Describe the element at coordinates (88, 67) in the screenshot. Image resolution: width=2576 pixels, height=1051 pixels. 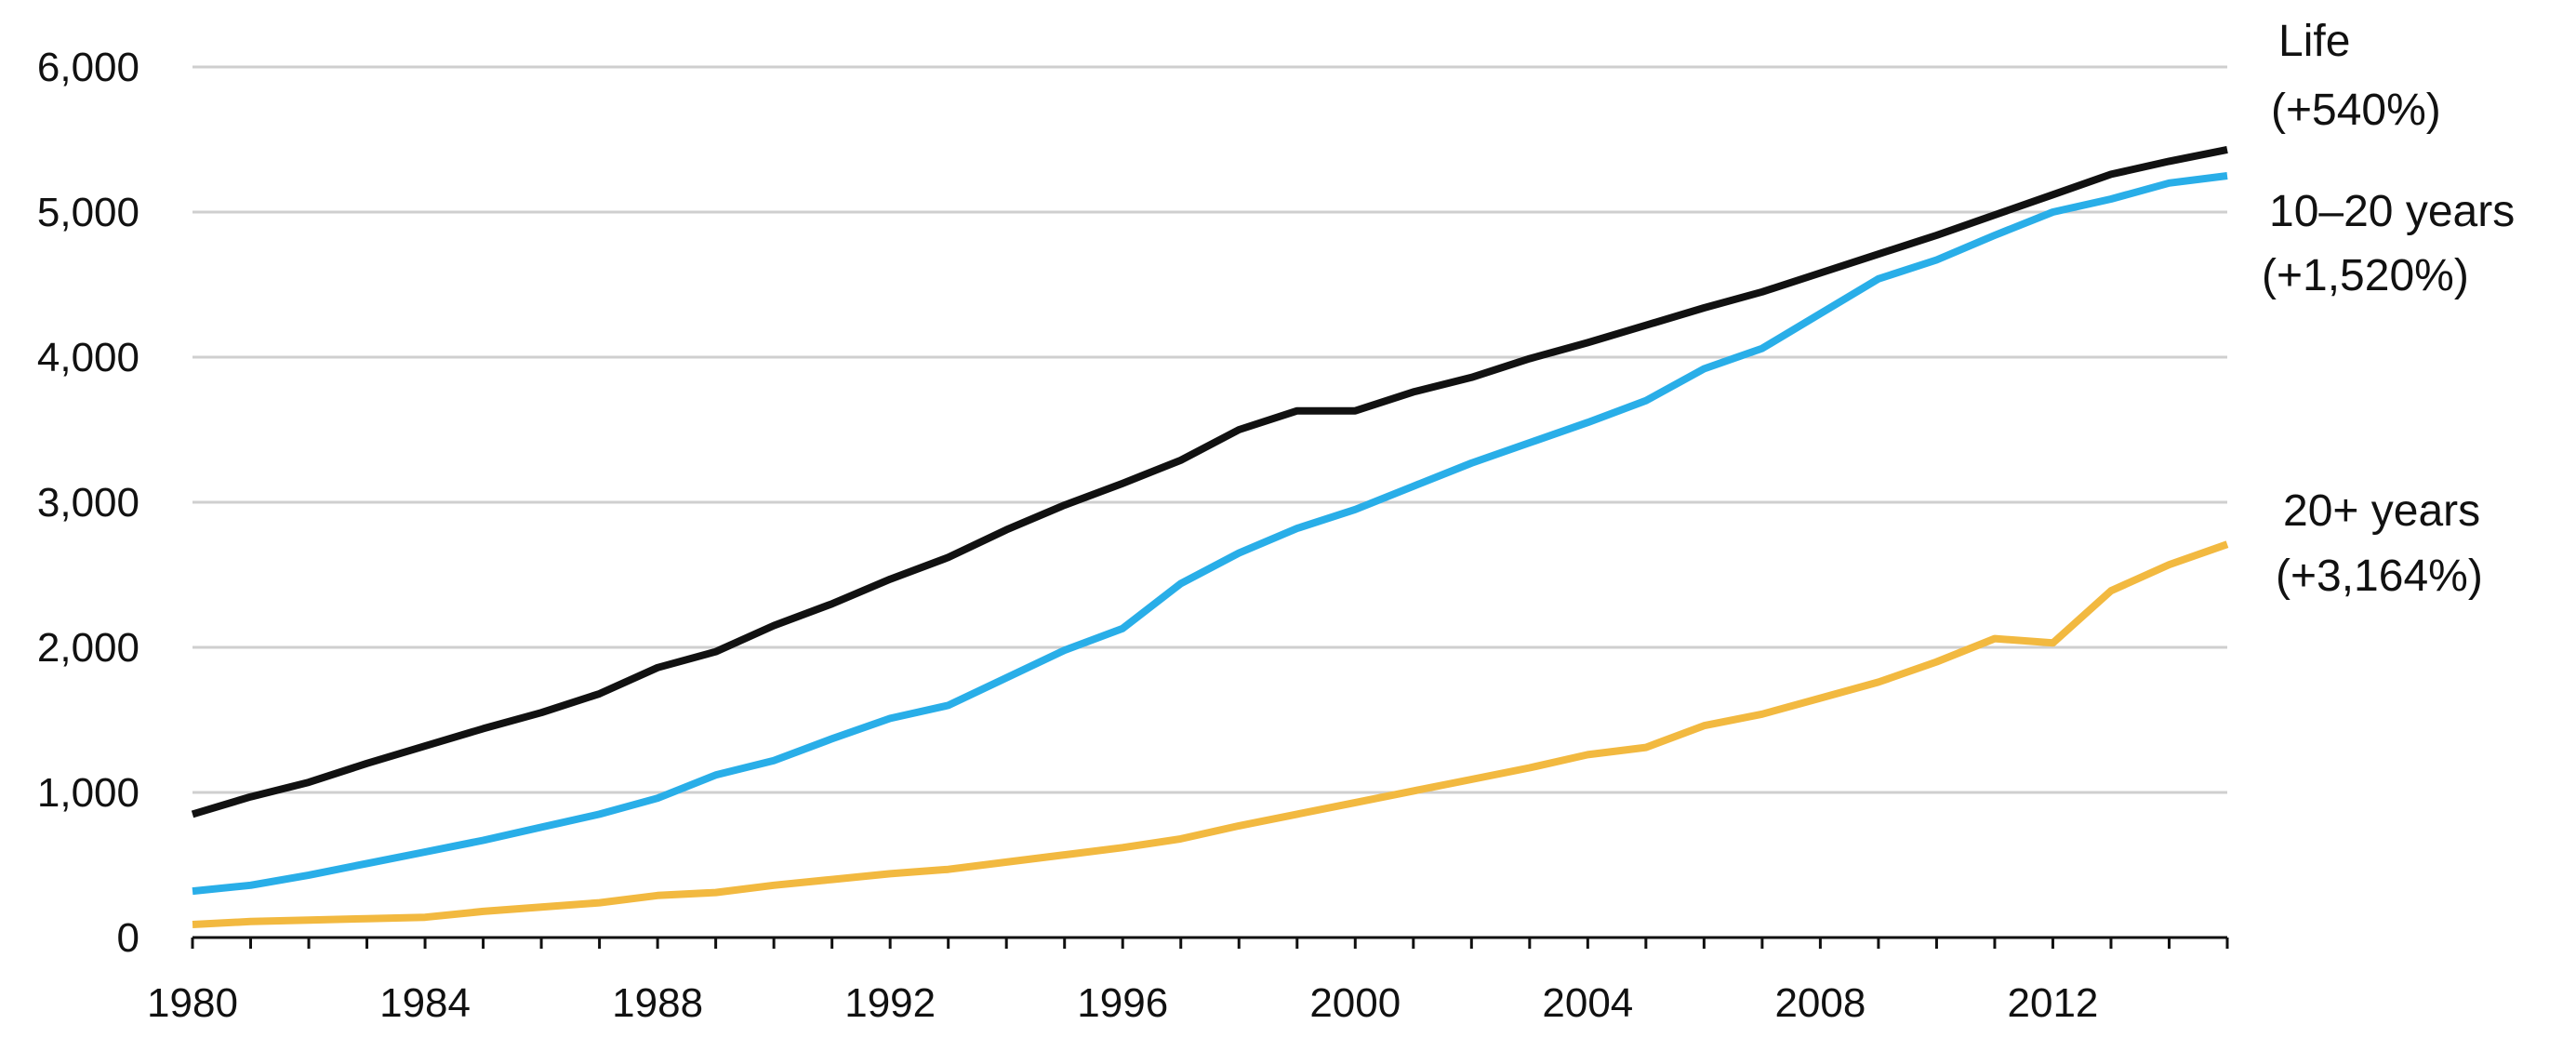
I see `y-tick-label: 6,000` at that location.